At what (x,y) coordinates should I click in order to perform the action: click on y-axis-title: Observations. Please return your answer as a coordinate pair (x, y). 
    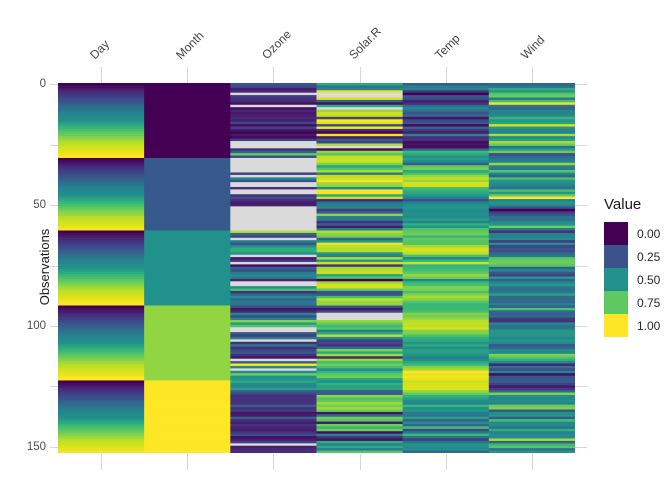
    Looking at the image, I should click on (44, 267).